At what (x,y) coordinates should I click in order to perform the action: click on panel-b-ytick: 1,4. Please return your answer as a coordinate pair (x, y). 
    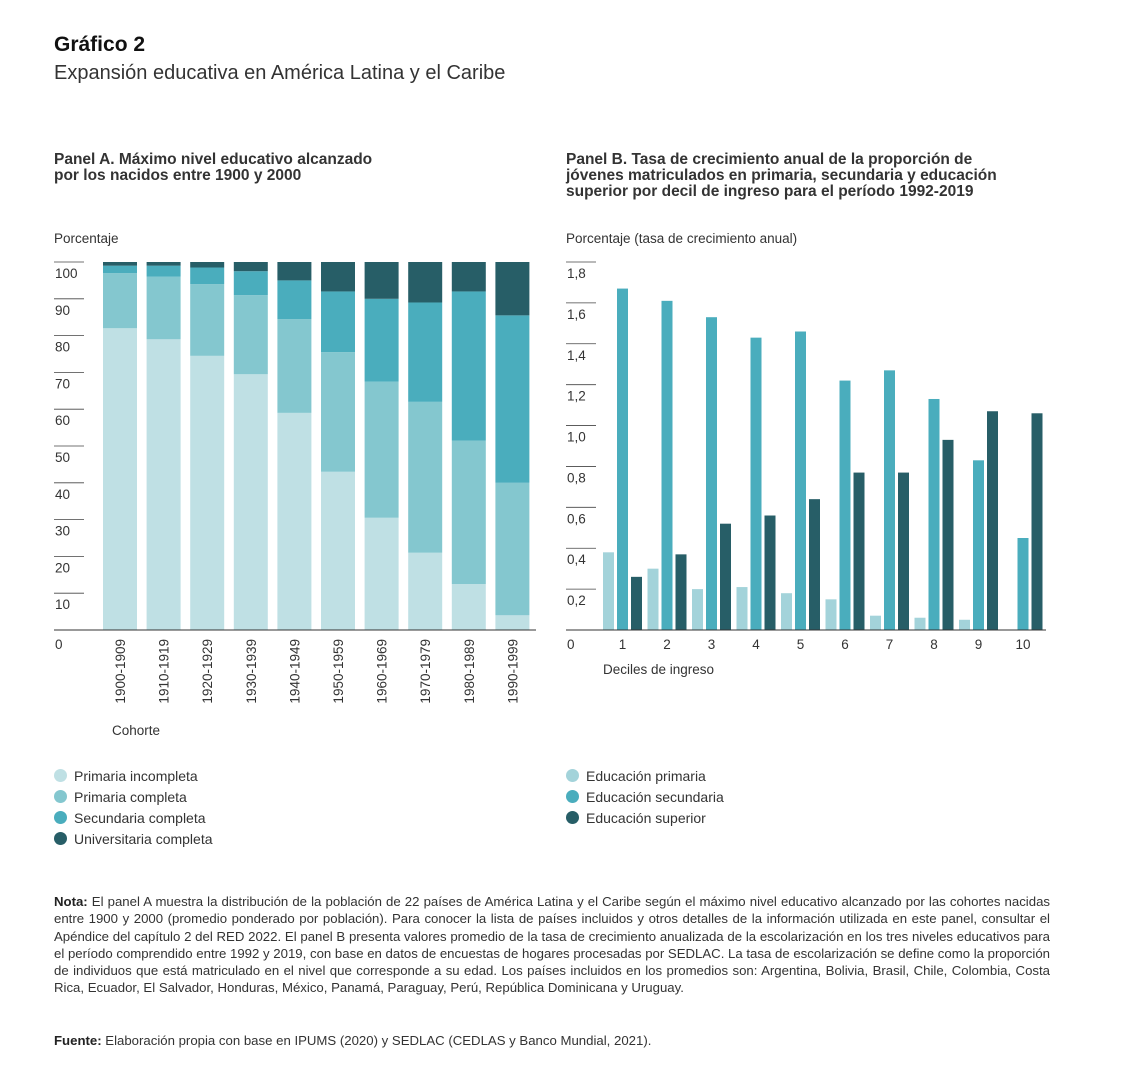
    Looking at the image, I should click on (576, 355).